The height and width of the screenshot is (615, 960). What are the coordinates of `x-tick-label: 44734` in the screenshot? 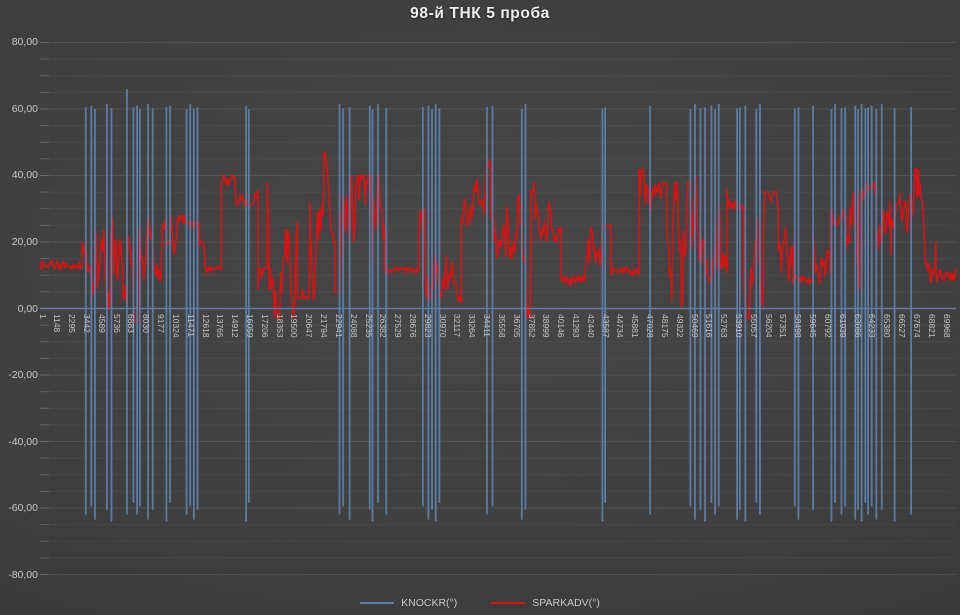 It's located at (620, 326).